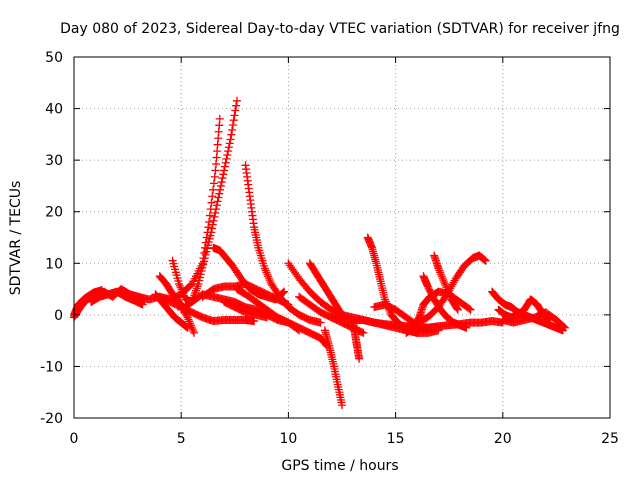  Describe the element at coordinates (54, 110) in the screenshot. I see `y-tick-label: 40` at that location.